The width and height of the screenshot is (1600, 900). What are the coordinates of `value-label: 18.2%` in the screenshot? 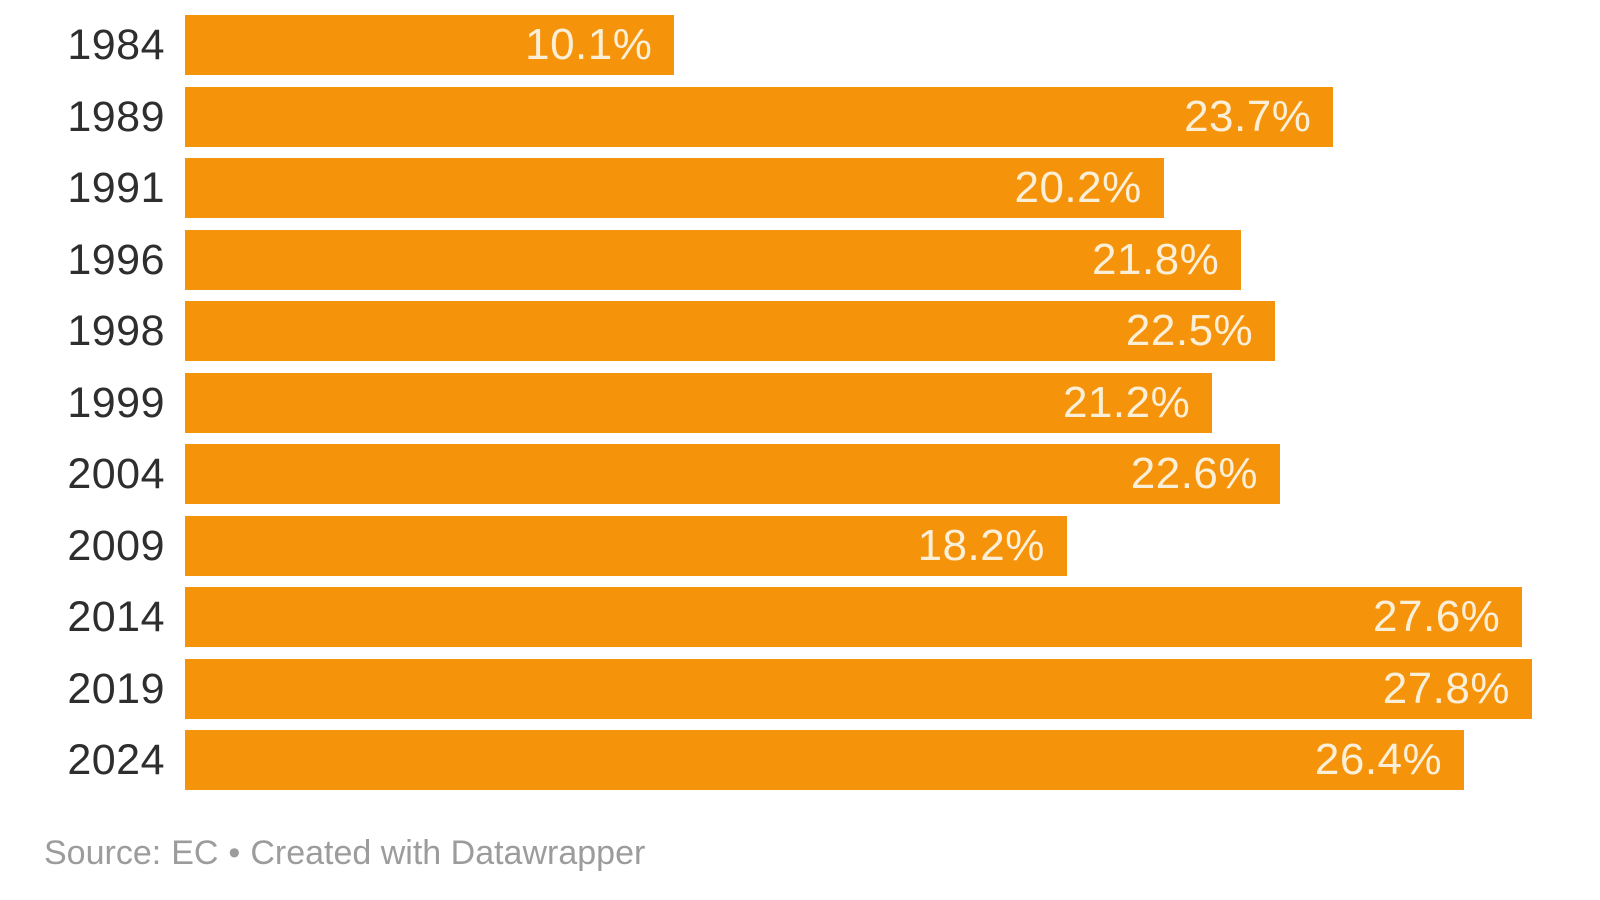 It's located at (981, 545).